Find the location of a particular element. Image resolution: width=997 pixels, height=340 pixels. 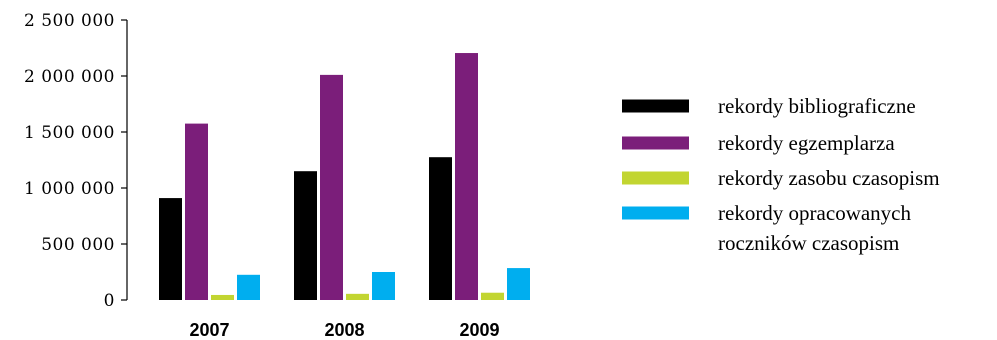

y-tick-label: 1 500 000 is located at coordinates (69, 133).